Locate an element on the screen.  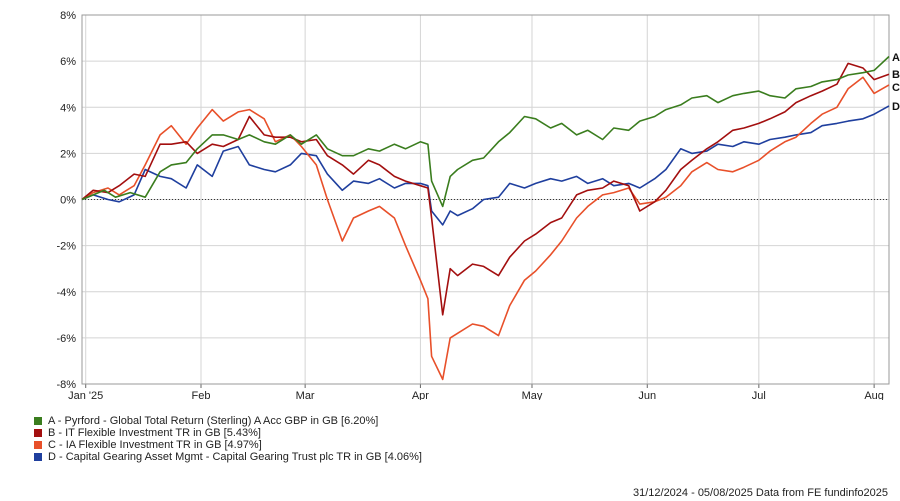
y-tick-label: 8% is located at coordinates (68, 16).